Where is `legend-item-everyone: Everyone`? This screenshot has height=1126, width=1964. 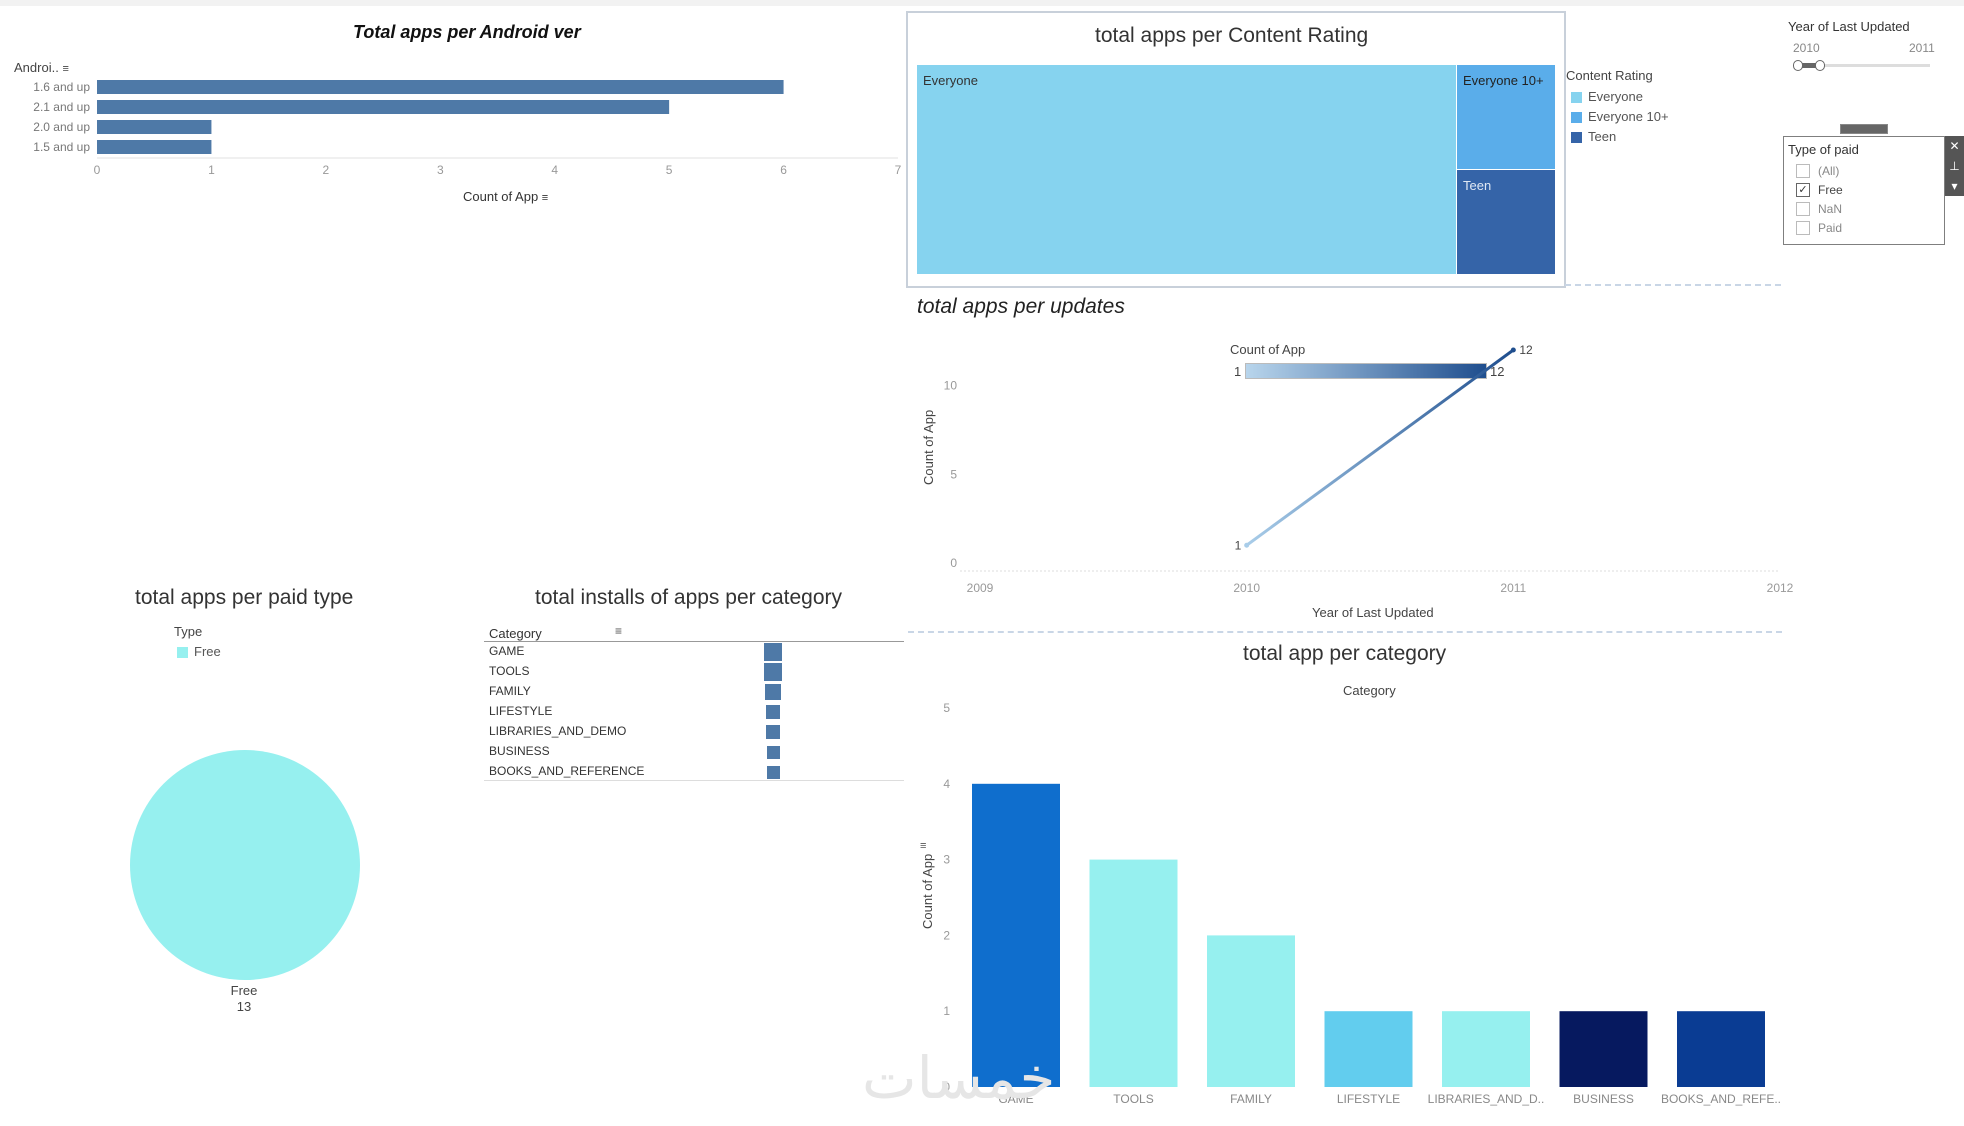
legend-item-everyone: Everyone is located at coordinates (1620, 99).